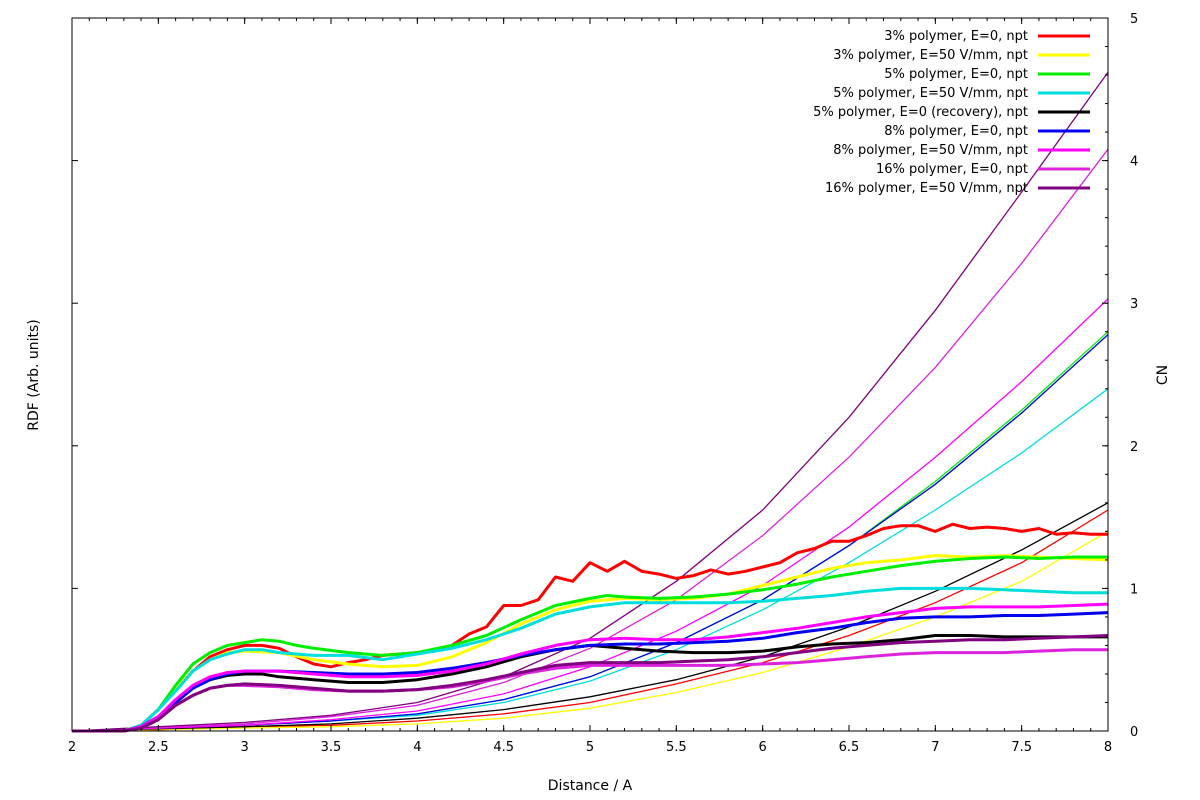 This screenshot has height=800, width=1200. What do you see at coordinates (956, 131) in the screenshot?
I see `legend-label: 8% polymer, E=0, npt` at bounding box center [956, 131].